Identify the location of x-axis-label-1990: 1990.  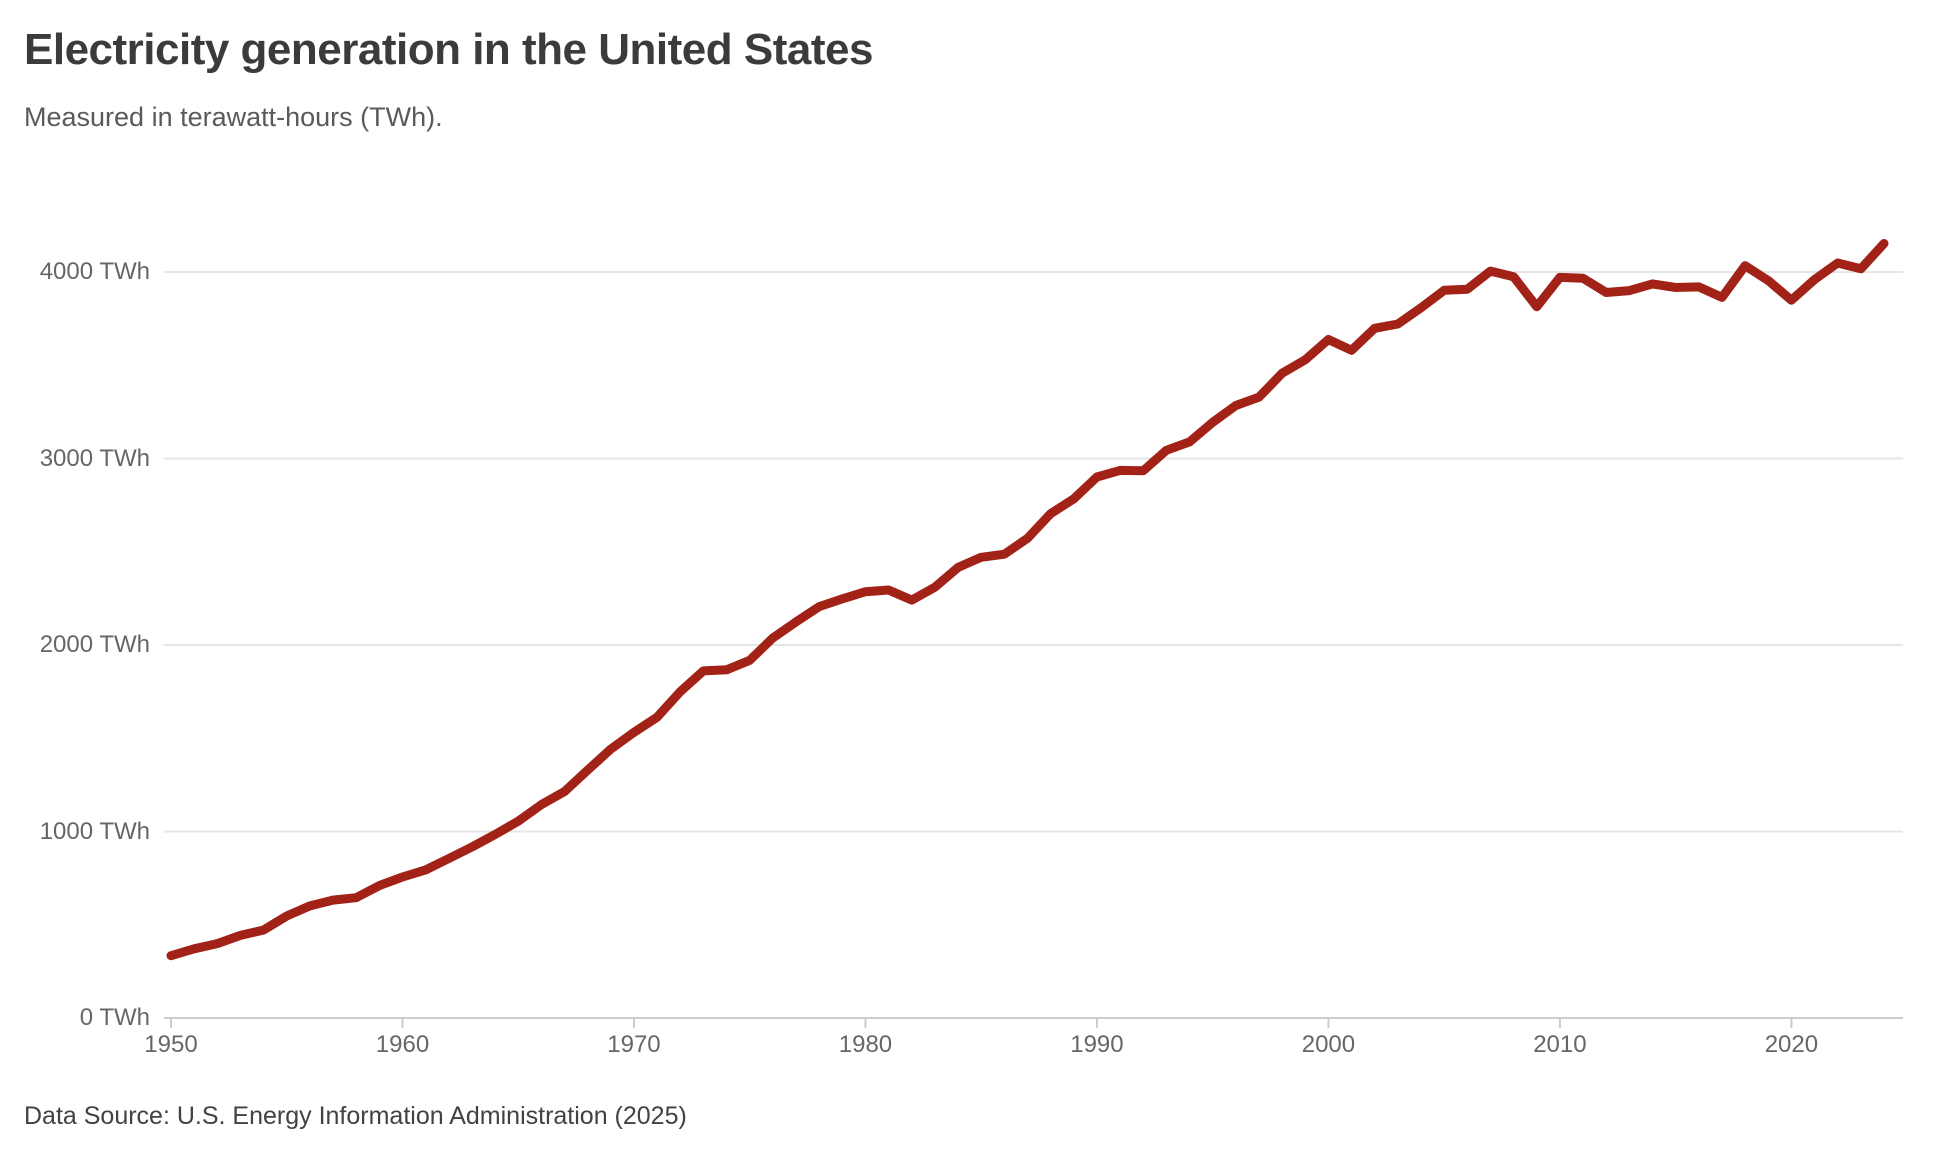
(1097, 1044).